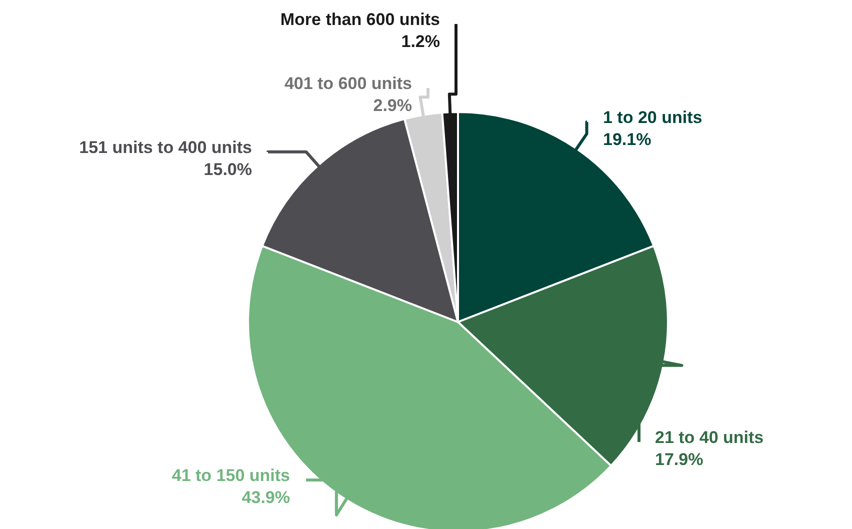  Describe the element at coordinates (420, 41) in the screenshot. I see `data-label: 1.2%` at that location.